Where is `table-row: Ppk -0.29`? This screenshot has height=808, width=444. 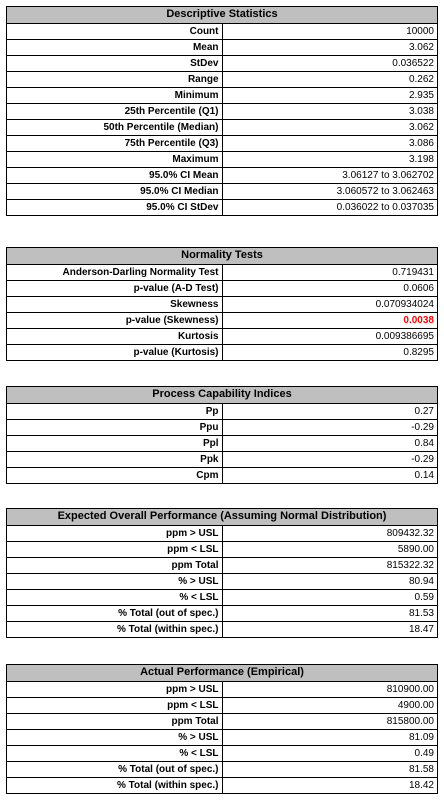 table-row: Ppk -0.29 is located at coordinates (222, 459).